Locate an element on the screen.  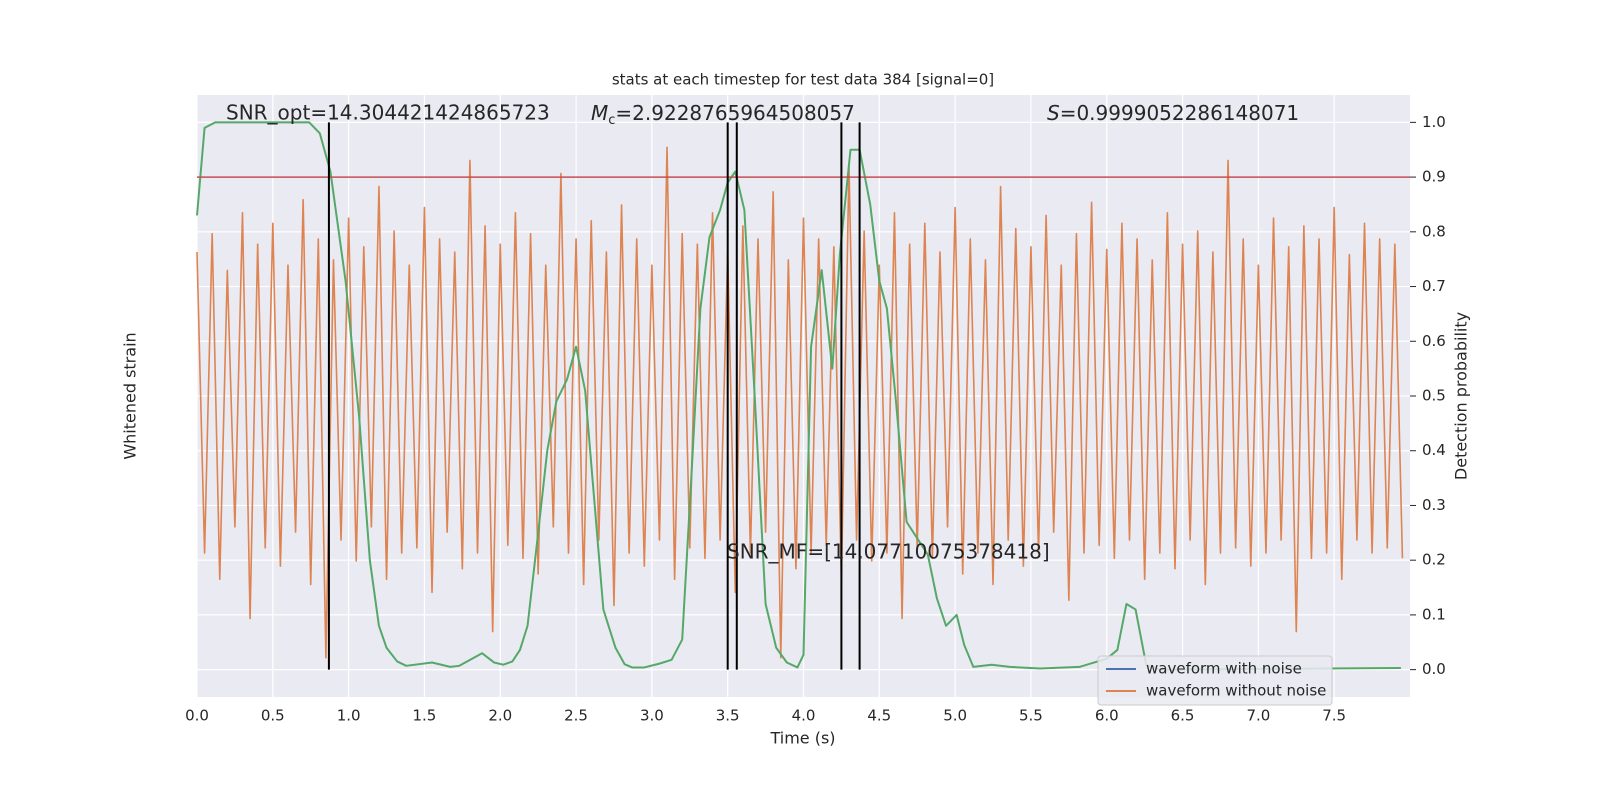
y2-tick-label: 0.2 is located at coordinates (1434, 560).